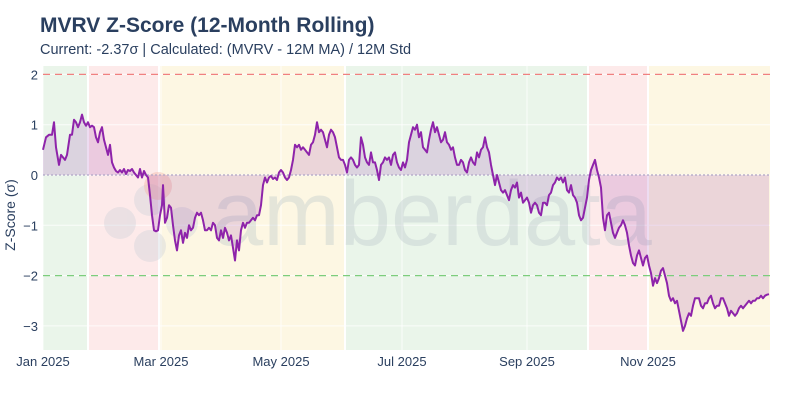 The height and width of the screenshot is (405, 810). What do you see at coordinates (34, 175) in the screenshot?
I see `y-tick-label: 0` at bounding box center [34, 175].